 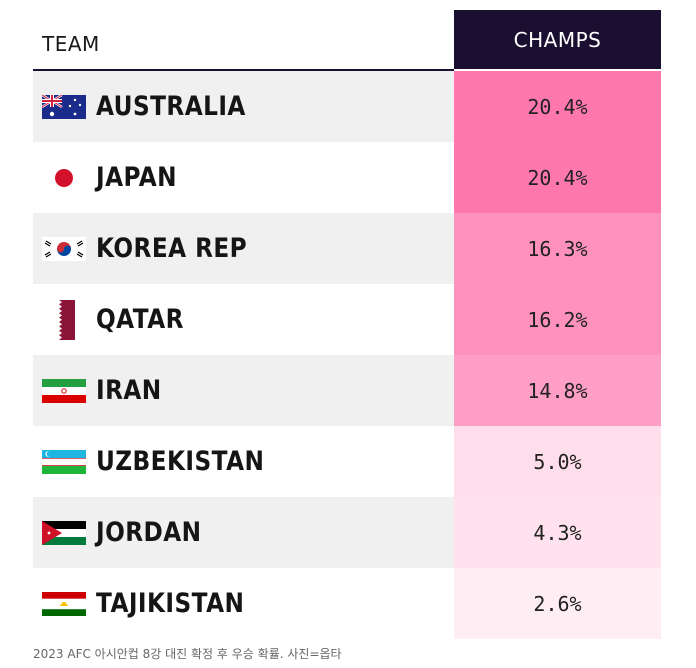 I want to click on team-name: AUSTRALIA, so click(x=171, y=106).